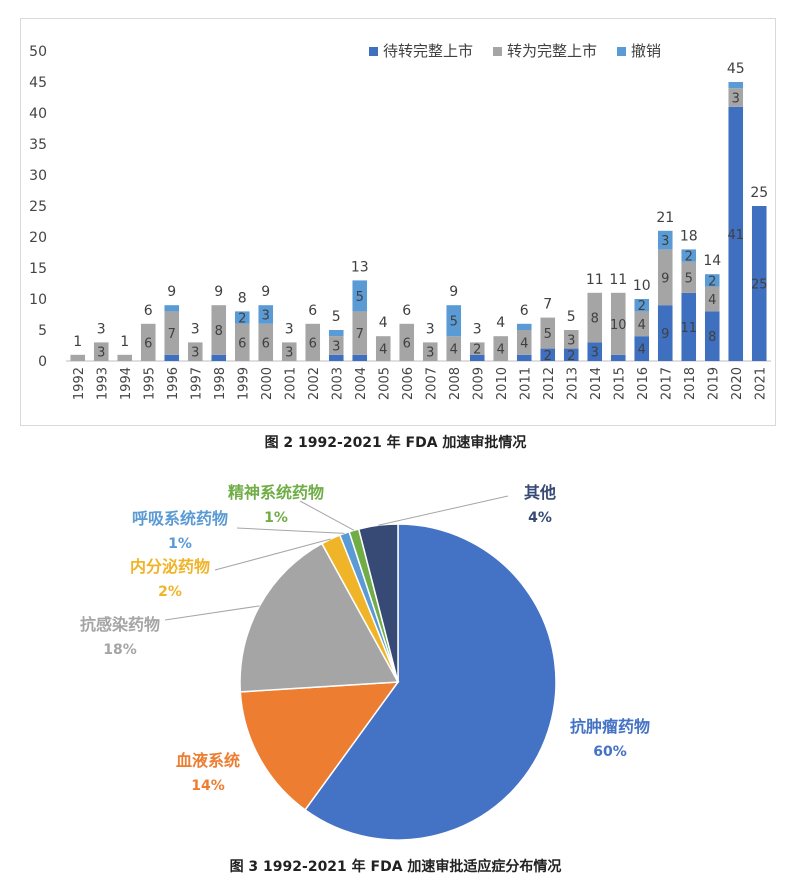  What do you see at coordinates (360, 267) in the screenshot?
I see `total-data-label: 13` at bounding box center [360, 267].